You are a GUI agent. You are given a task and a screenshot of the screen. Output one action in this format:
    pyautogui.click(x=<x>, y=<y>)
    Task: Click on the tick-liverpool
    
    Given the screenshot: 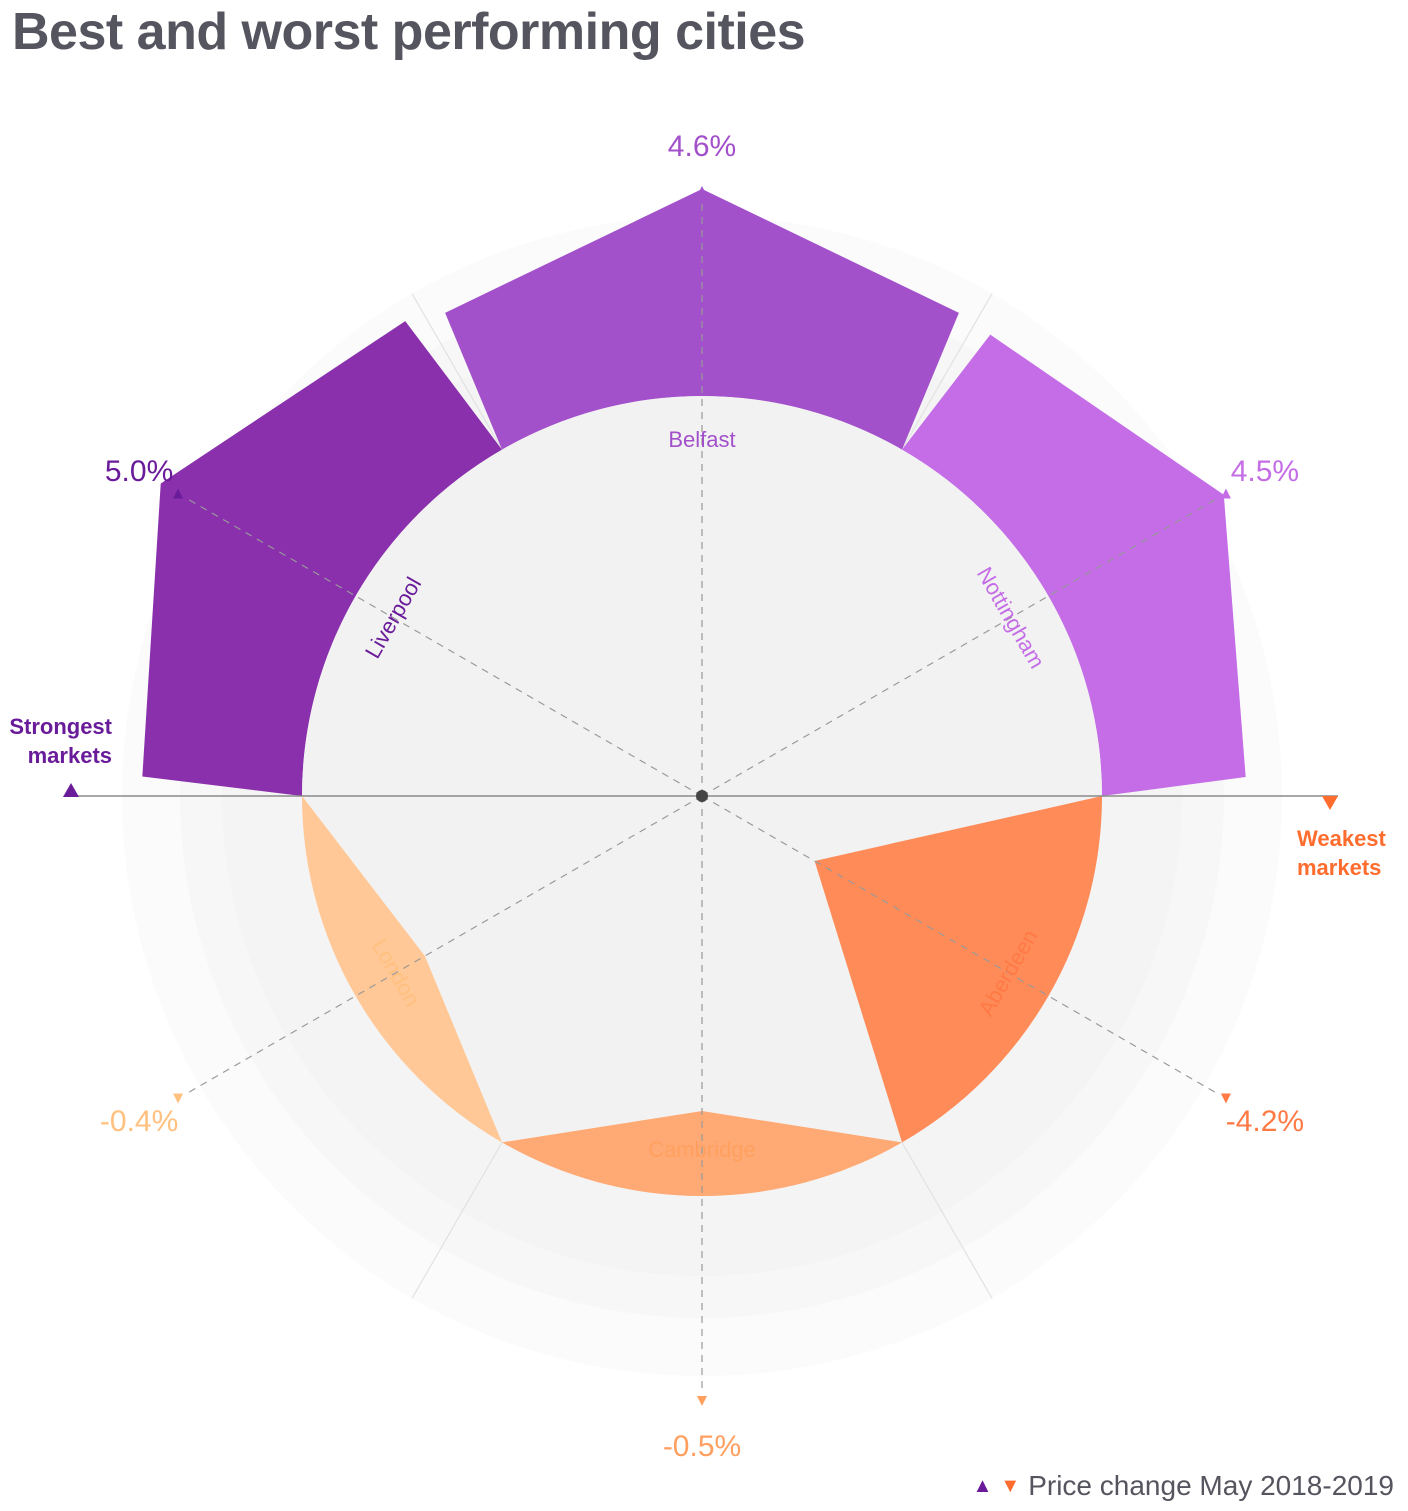 What is the action you would take?
    pyautogui.click(x=178, y=493)
    